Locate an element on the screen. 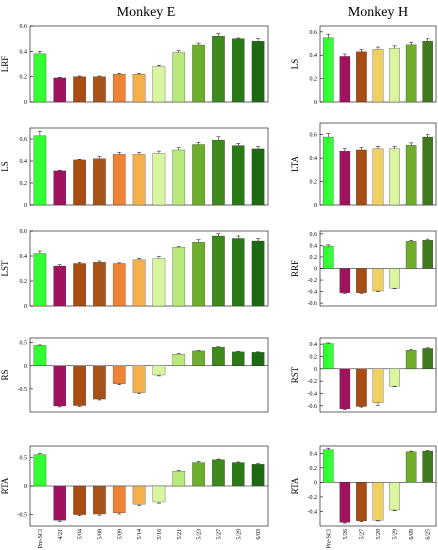 The width and height of the screenshot is (438, 550). x-tick-label: 5/14 is located at coordinates (140, 534).